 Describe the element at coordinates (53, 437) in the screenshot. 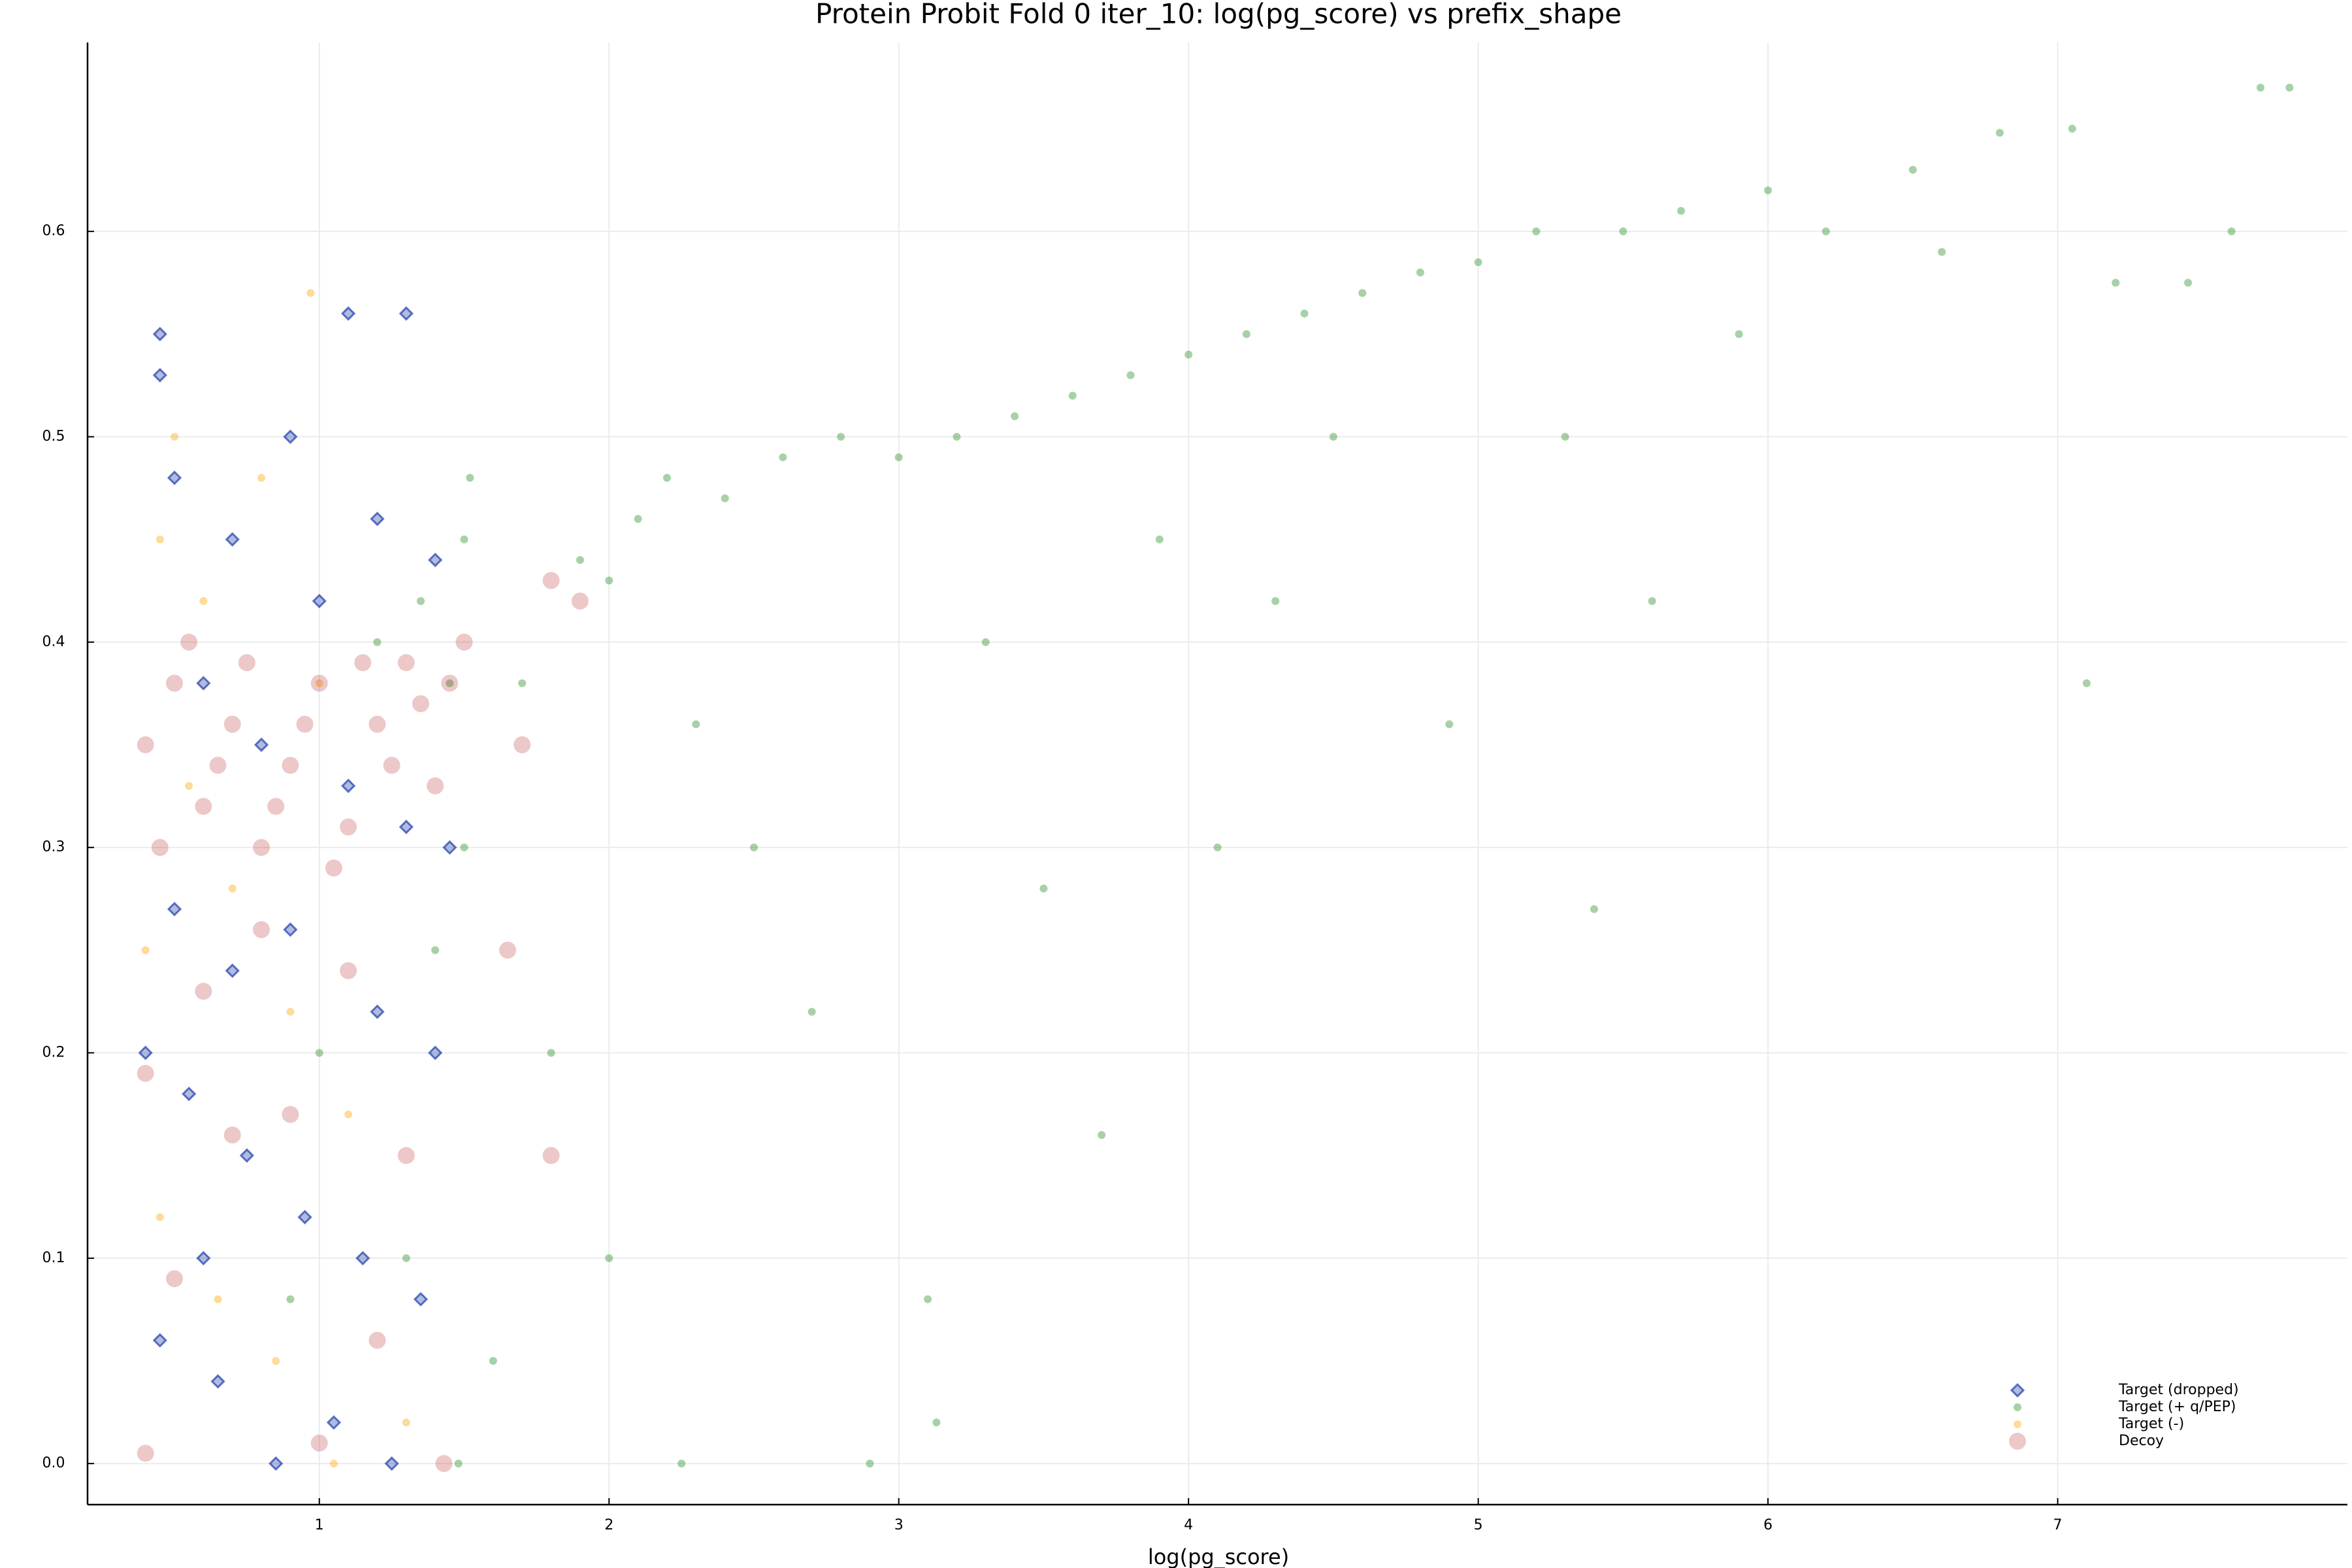

I see `y-tick-label: 0.5` at that location.